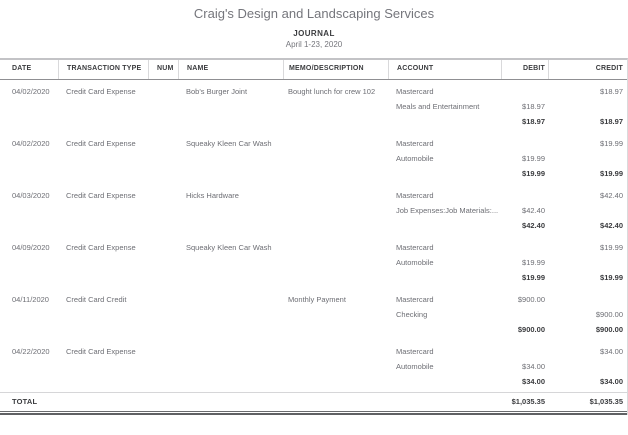 The image size is (628, 435). I want to click on cell-debit: $34.00, so click(533, 366).